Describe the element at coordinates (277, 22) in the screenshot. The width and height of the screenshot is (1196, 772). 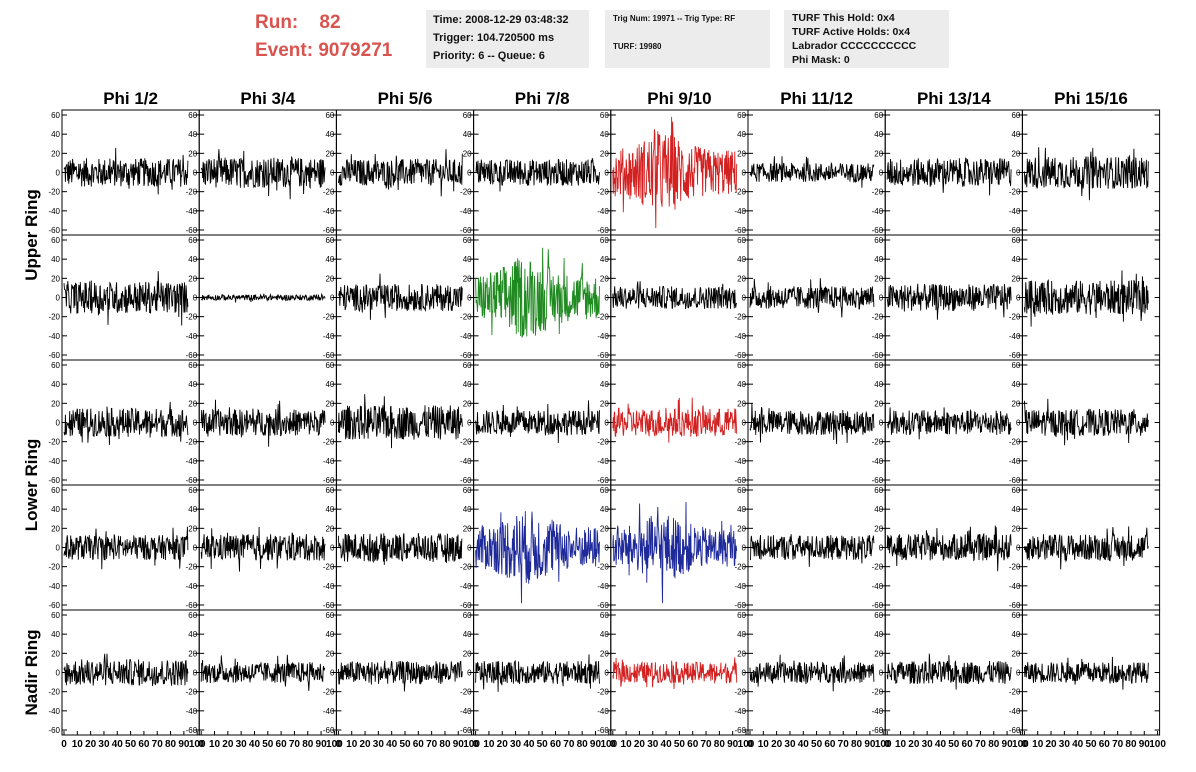
I see `run-label: Run:` at that location.